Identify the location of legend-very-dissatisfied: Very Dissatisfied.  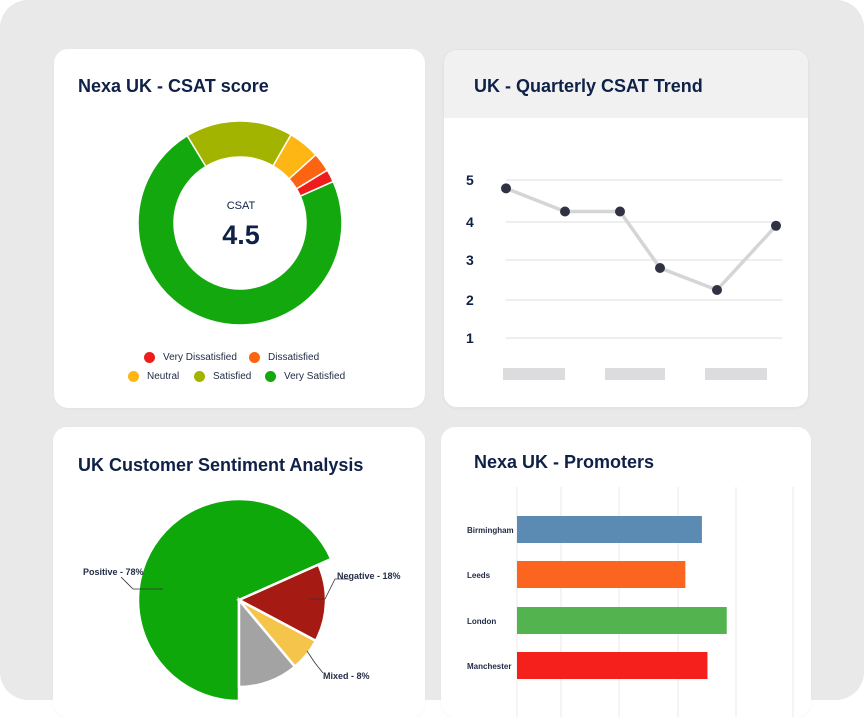
(190, 357).